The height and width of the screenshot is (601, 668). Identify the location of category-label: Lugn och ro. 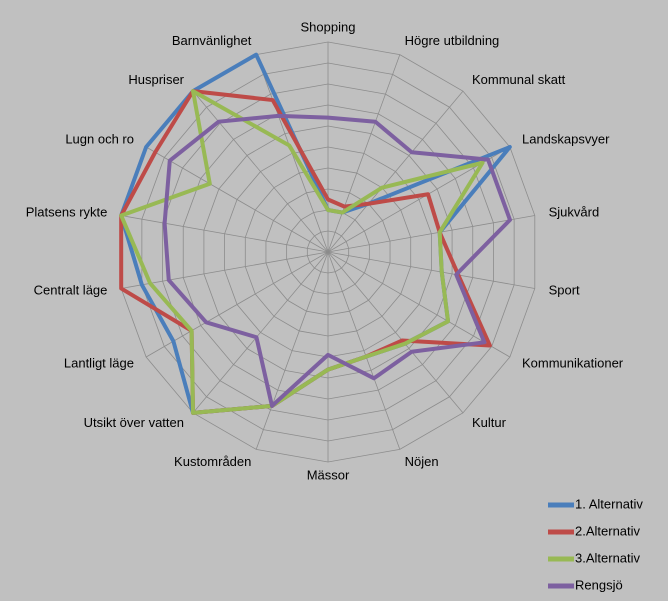
(99, 138).